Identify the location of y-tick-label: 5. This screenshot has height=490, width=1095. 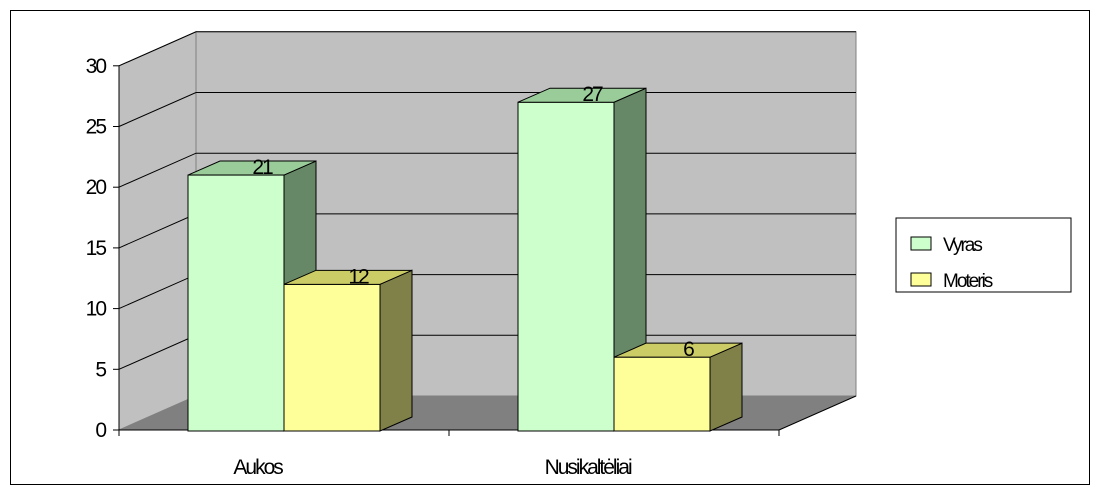
(100, 369).